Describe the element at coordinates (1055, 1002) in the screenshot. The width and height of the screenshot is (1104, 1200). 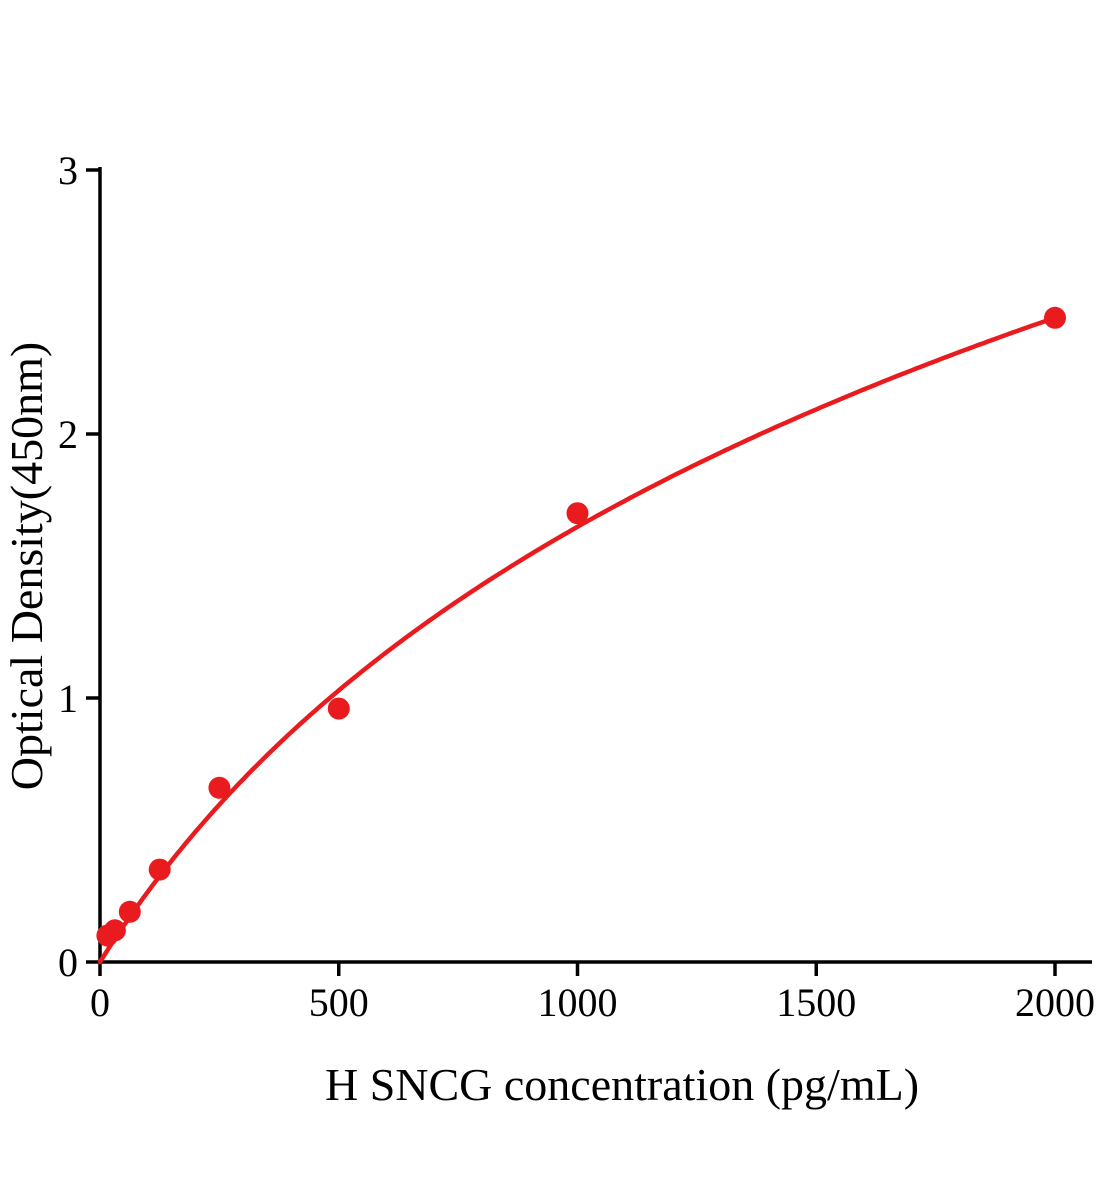
I see `x-tick-label: 2000` at that location.